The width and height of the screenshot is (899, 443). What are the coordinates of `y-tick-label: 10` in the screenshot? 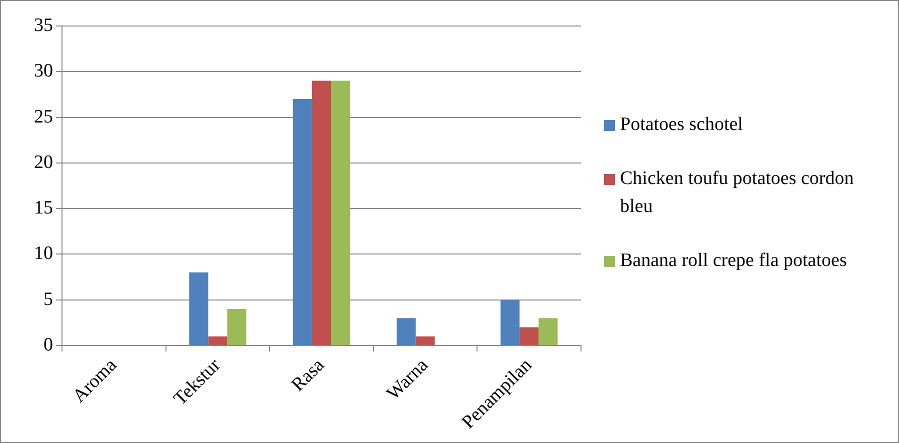 It's located at (43, 253).